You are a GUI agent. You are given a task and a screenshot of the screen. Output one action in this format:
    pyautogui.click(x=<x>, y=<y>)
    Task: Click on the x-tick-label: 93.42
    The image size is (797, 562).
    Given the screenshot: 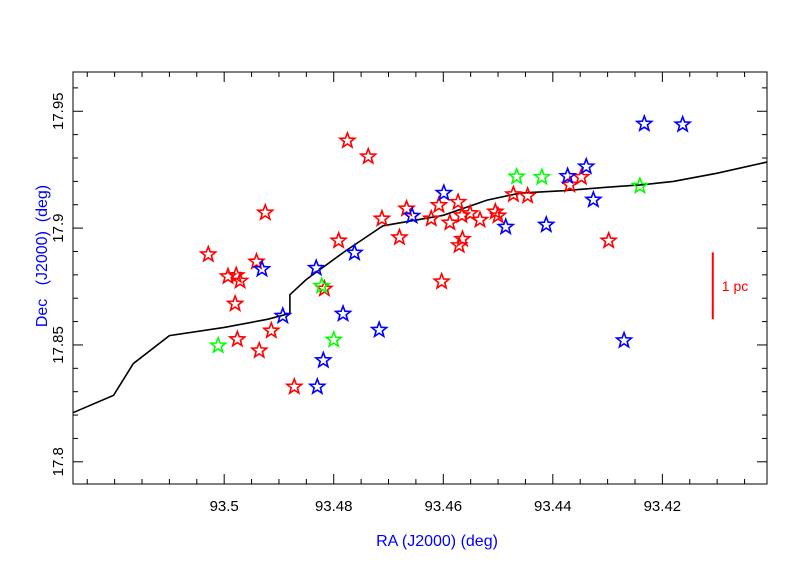 What is the action you would take?
    pyautogui.click(x=663, y=506)
    